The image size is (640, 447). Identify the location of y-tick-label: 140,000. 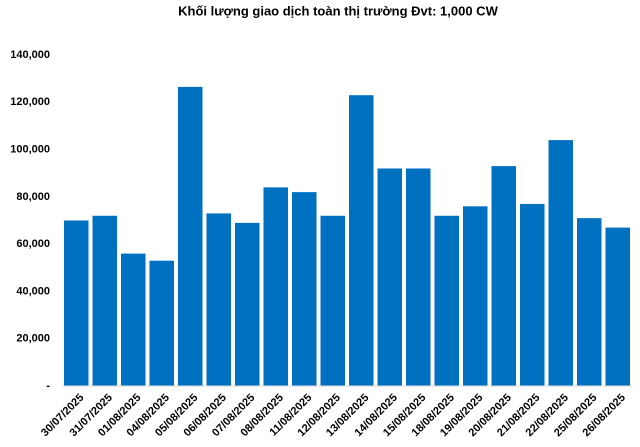
(30, 55).